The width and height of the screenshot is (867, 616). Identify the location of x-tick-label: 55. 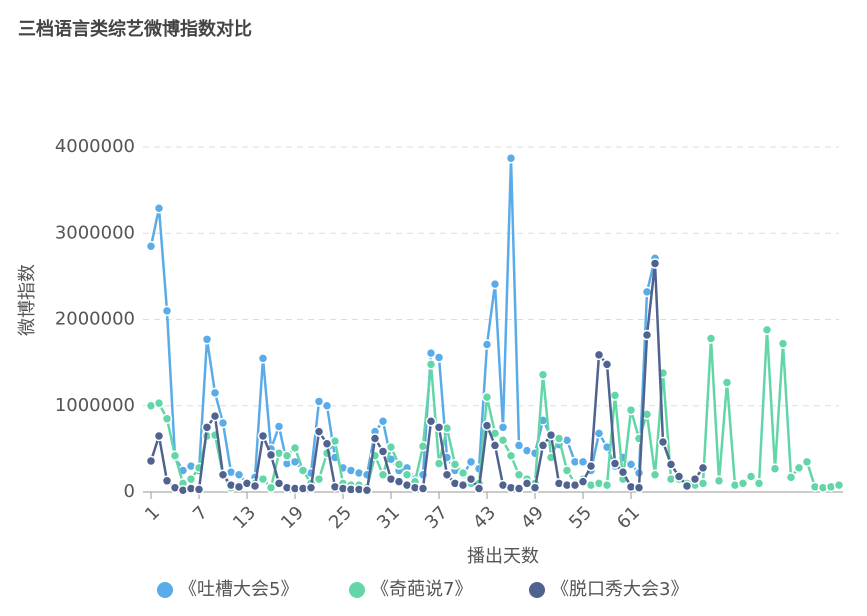
(580, 517).